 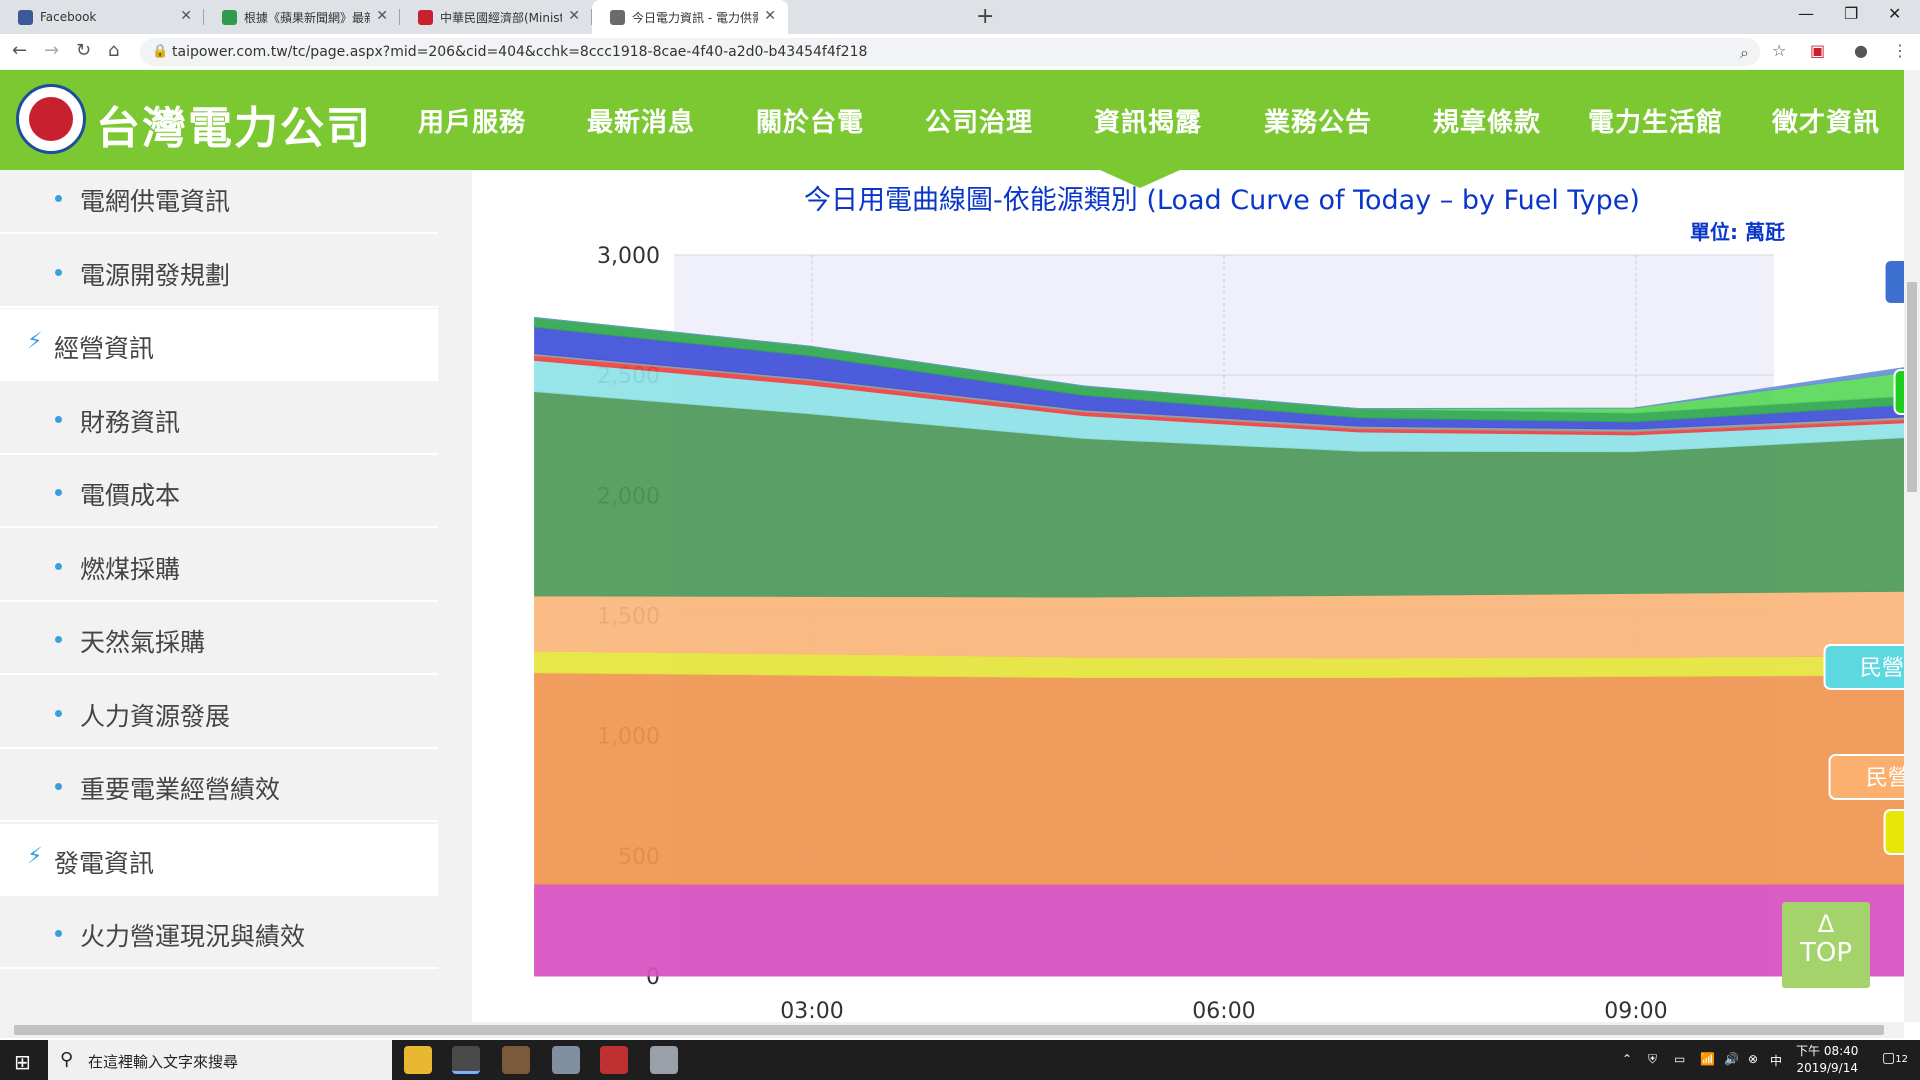 What do you see at coordinates (1826, 924) in the screenshot?
I see `up-arrow-icon: Δ` at bounding box center [1826, 924].